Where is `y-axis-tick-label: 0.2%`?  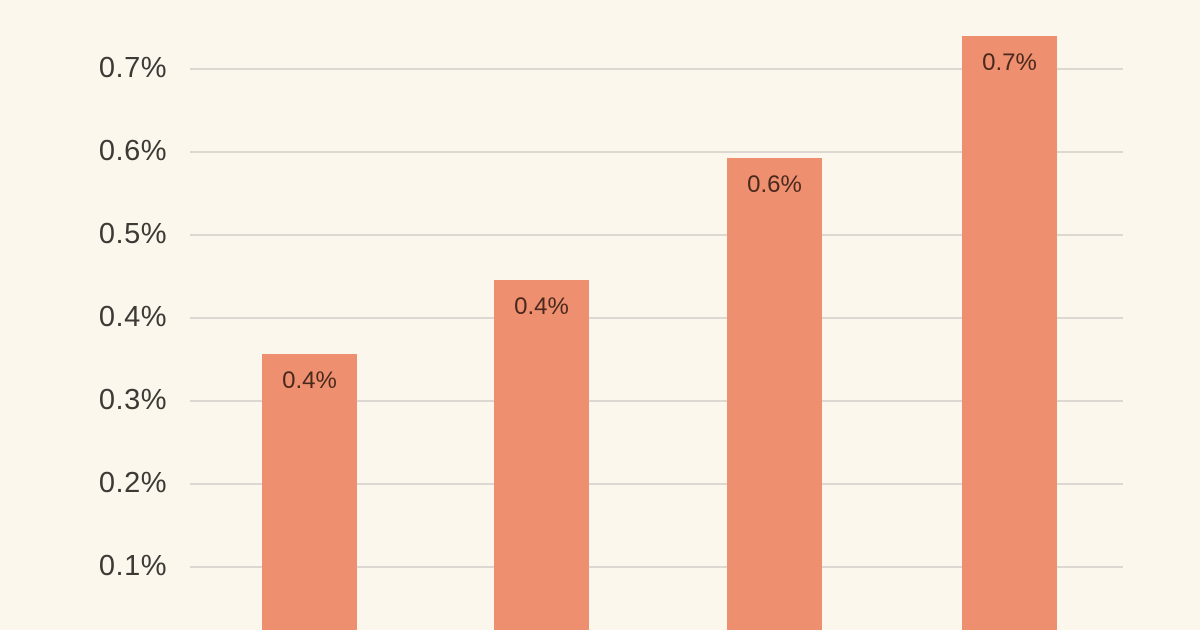
y-axis-tick-label: 0.2% is located at coordinates (132, 483).